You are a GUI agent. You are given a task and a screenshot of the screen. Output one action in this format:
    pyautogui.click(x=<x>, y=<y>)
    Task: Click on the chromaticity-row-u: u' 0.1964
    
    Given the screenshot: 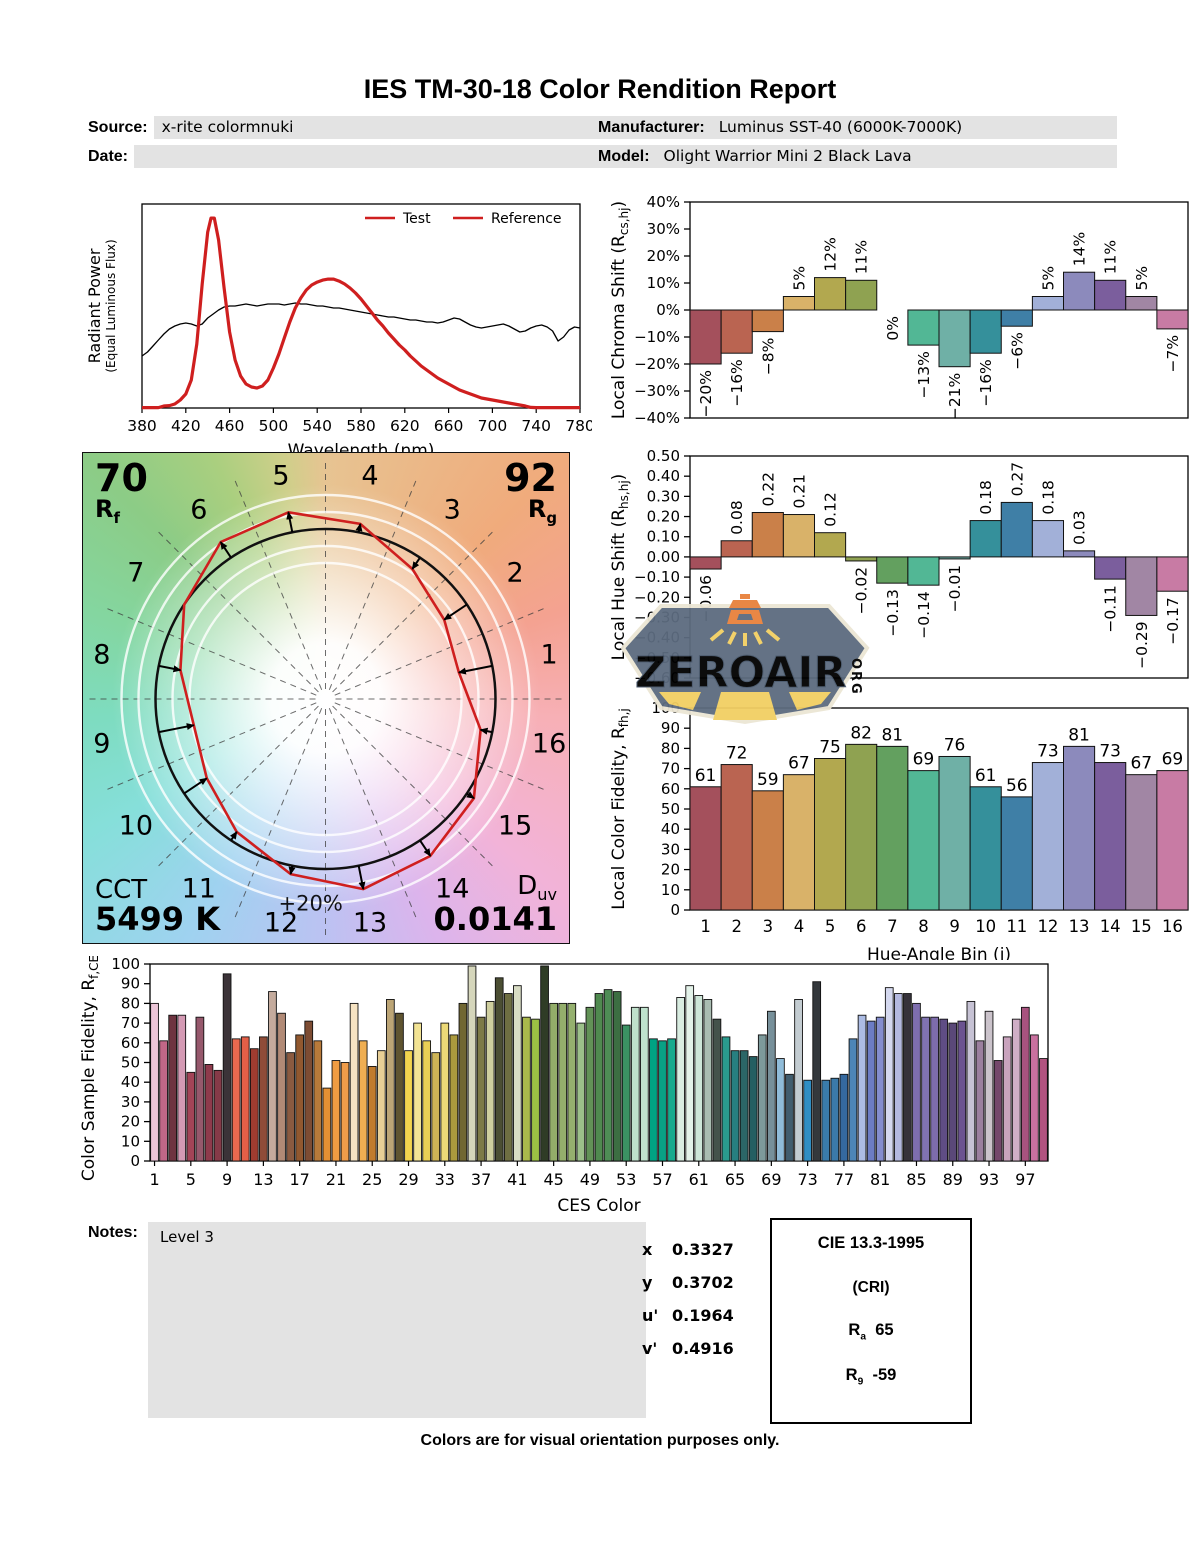 What is the action you would take?
    pyautogui.click(x=688, y=1315)
    